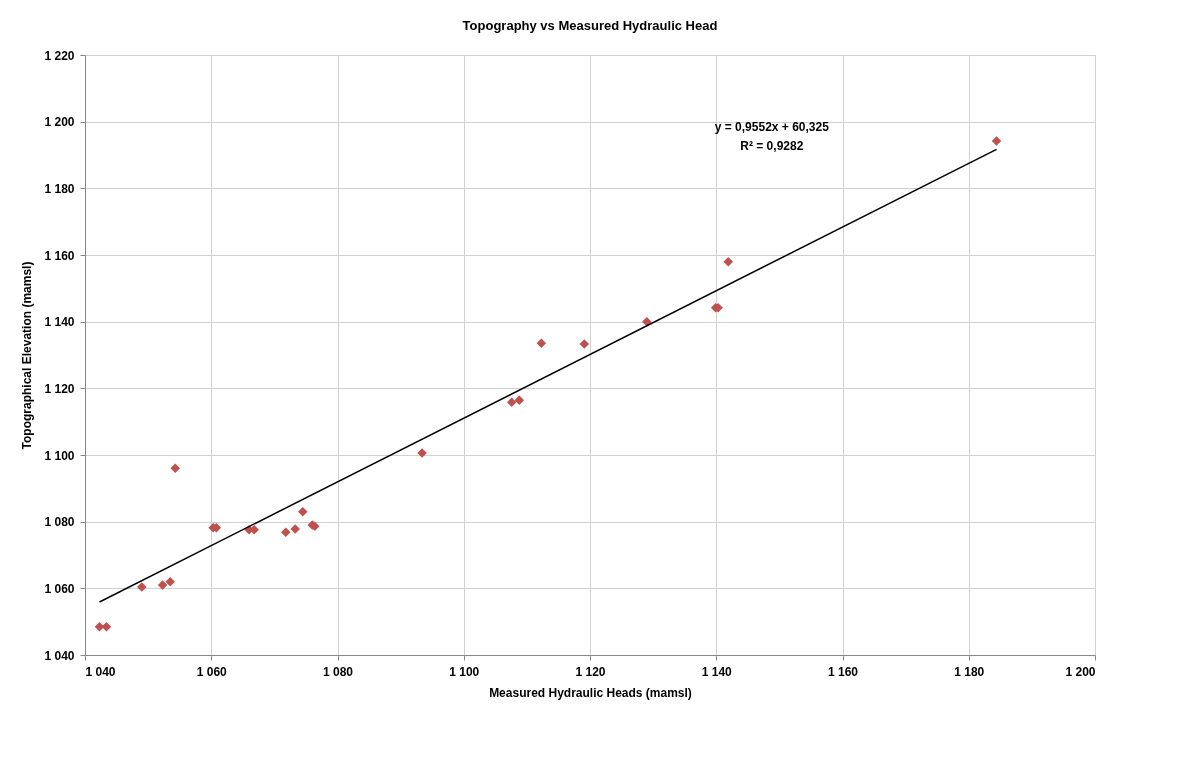  What do you see at coordinates (590, 692) in the screenshot?
I see `x-axis-title: Measured Hydraulic Heads (mamsl)` at bounding box center [590, 692].